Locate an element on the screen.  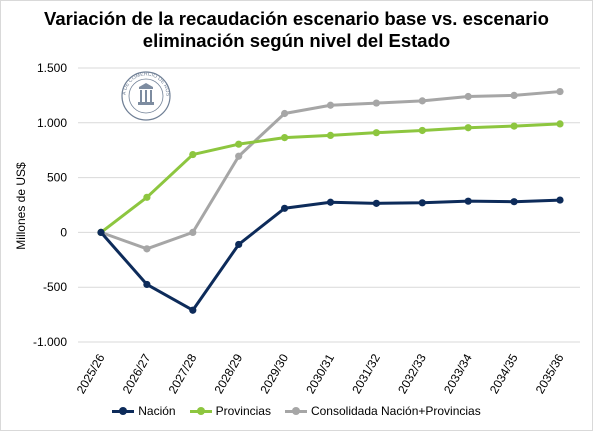
legend-label: Consolidada Nación+Provincias is located at coordinates (395, 411).